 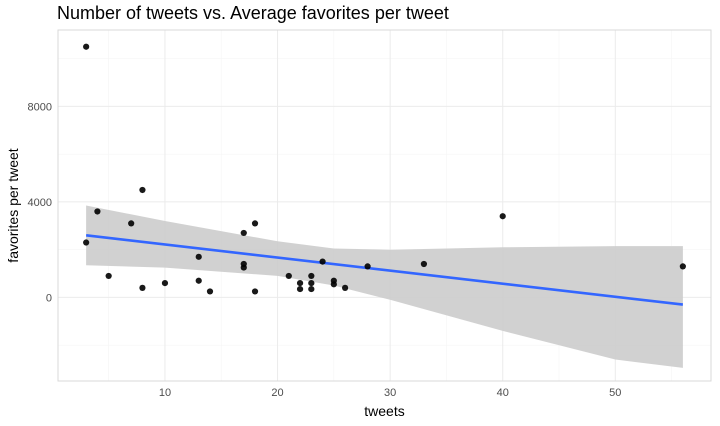 I want to click on x-tick-label: 50, so click(x=615, y=393).